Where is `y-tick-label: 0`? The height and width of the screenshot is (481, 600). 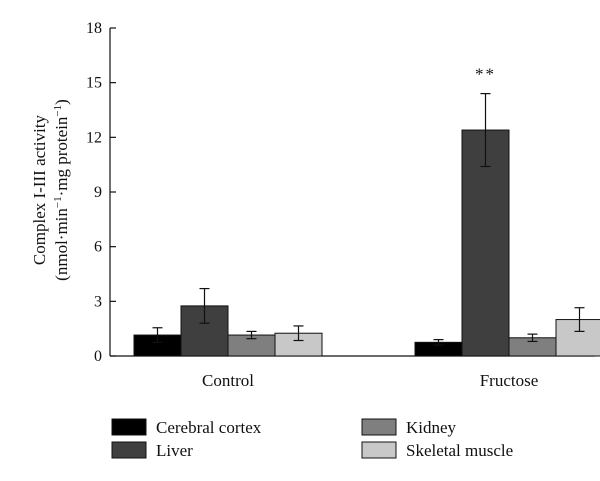
y-tick-label: 0 is located at coordinates (98, 356).